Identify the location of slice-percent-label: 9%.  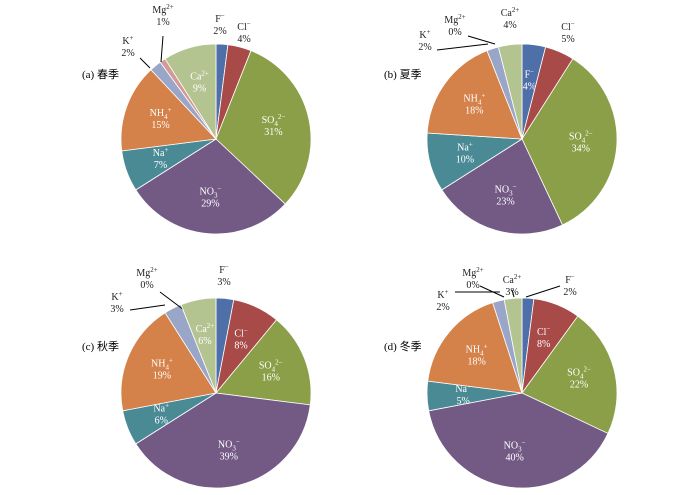
(199, 88).